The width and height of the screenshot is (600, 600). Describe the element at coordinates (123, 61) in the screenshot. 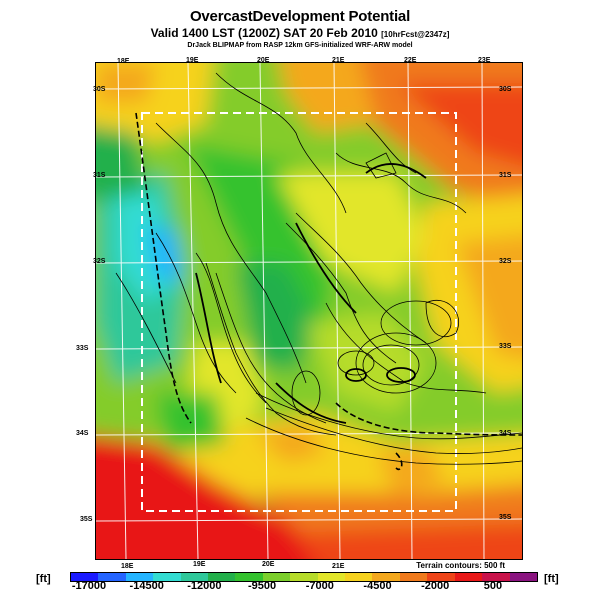

I see `lon-top-18e: 18E` at that location.